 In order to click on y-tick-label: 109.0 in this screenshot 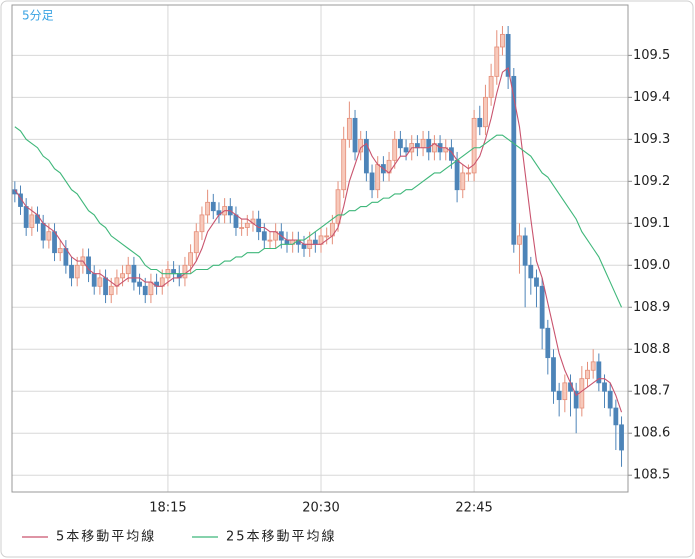, I will do `click(651, 265)`.